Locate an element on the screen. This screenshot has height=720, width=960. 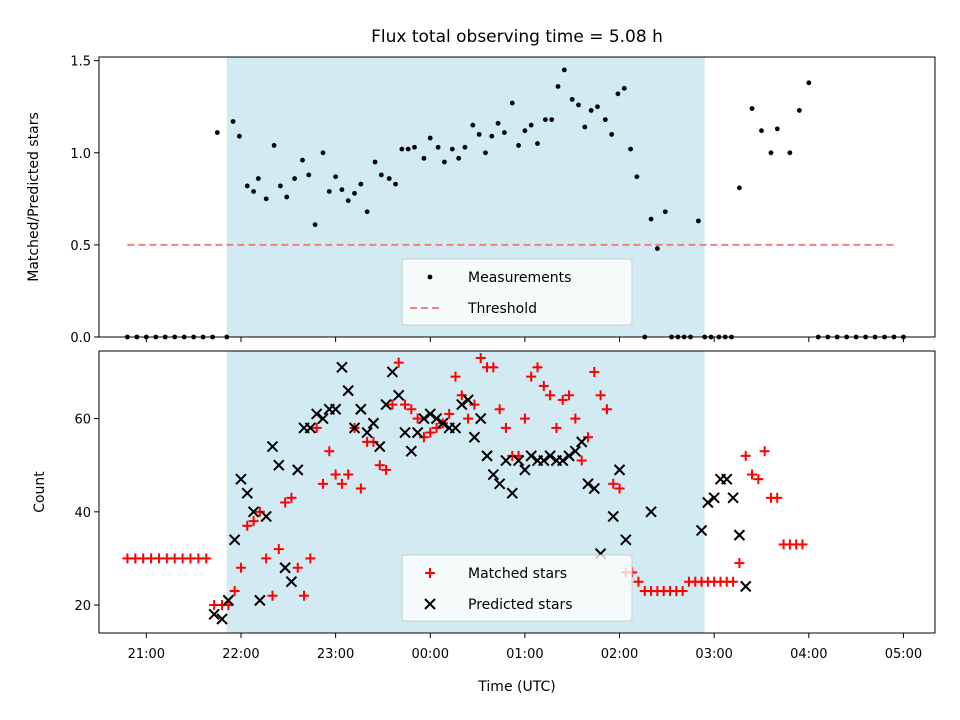
legend-box is located at coordinates (517, 588).